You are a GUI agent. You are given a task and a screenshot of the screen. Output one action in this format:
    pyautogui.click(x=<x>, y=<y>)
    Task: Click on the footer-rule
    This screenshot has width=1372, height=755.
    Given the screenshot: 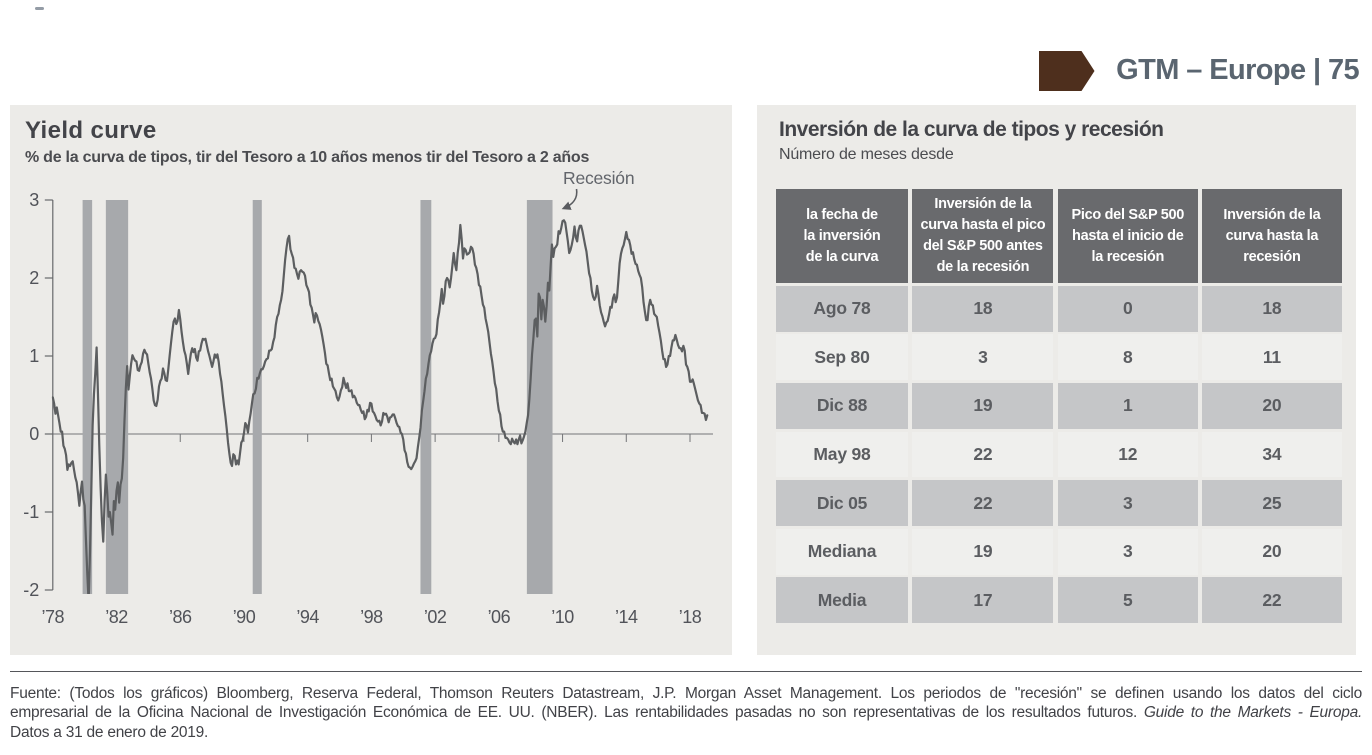 What is the action you would take?
    pyautogui.click(x=686, y=671)
    